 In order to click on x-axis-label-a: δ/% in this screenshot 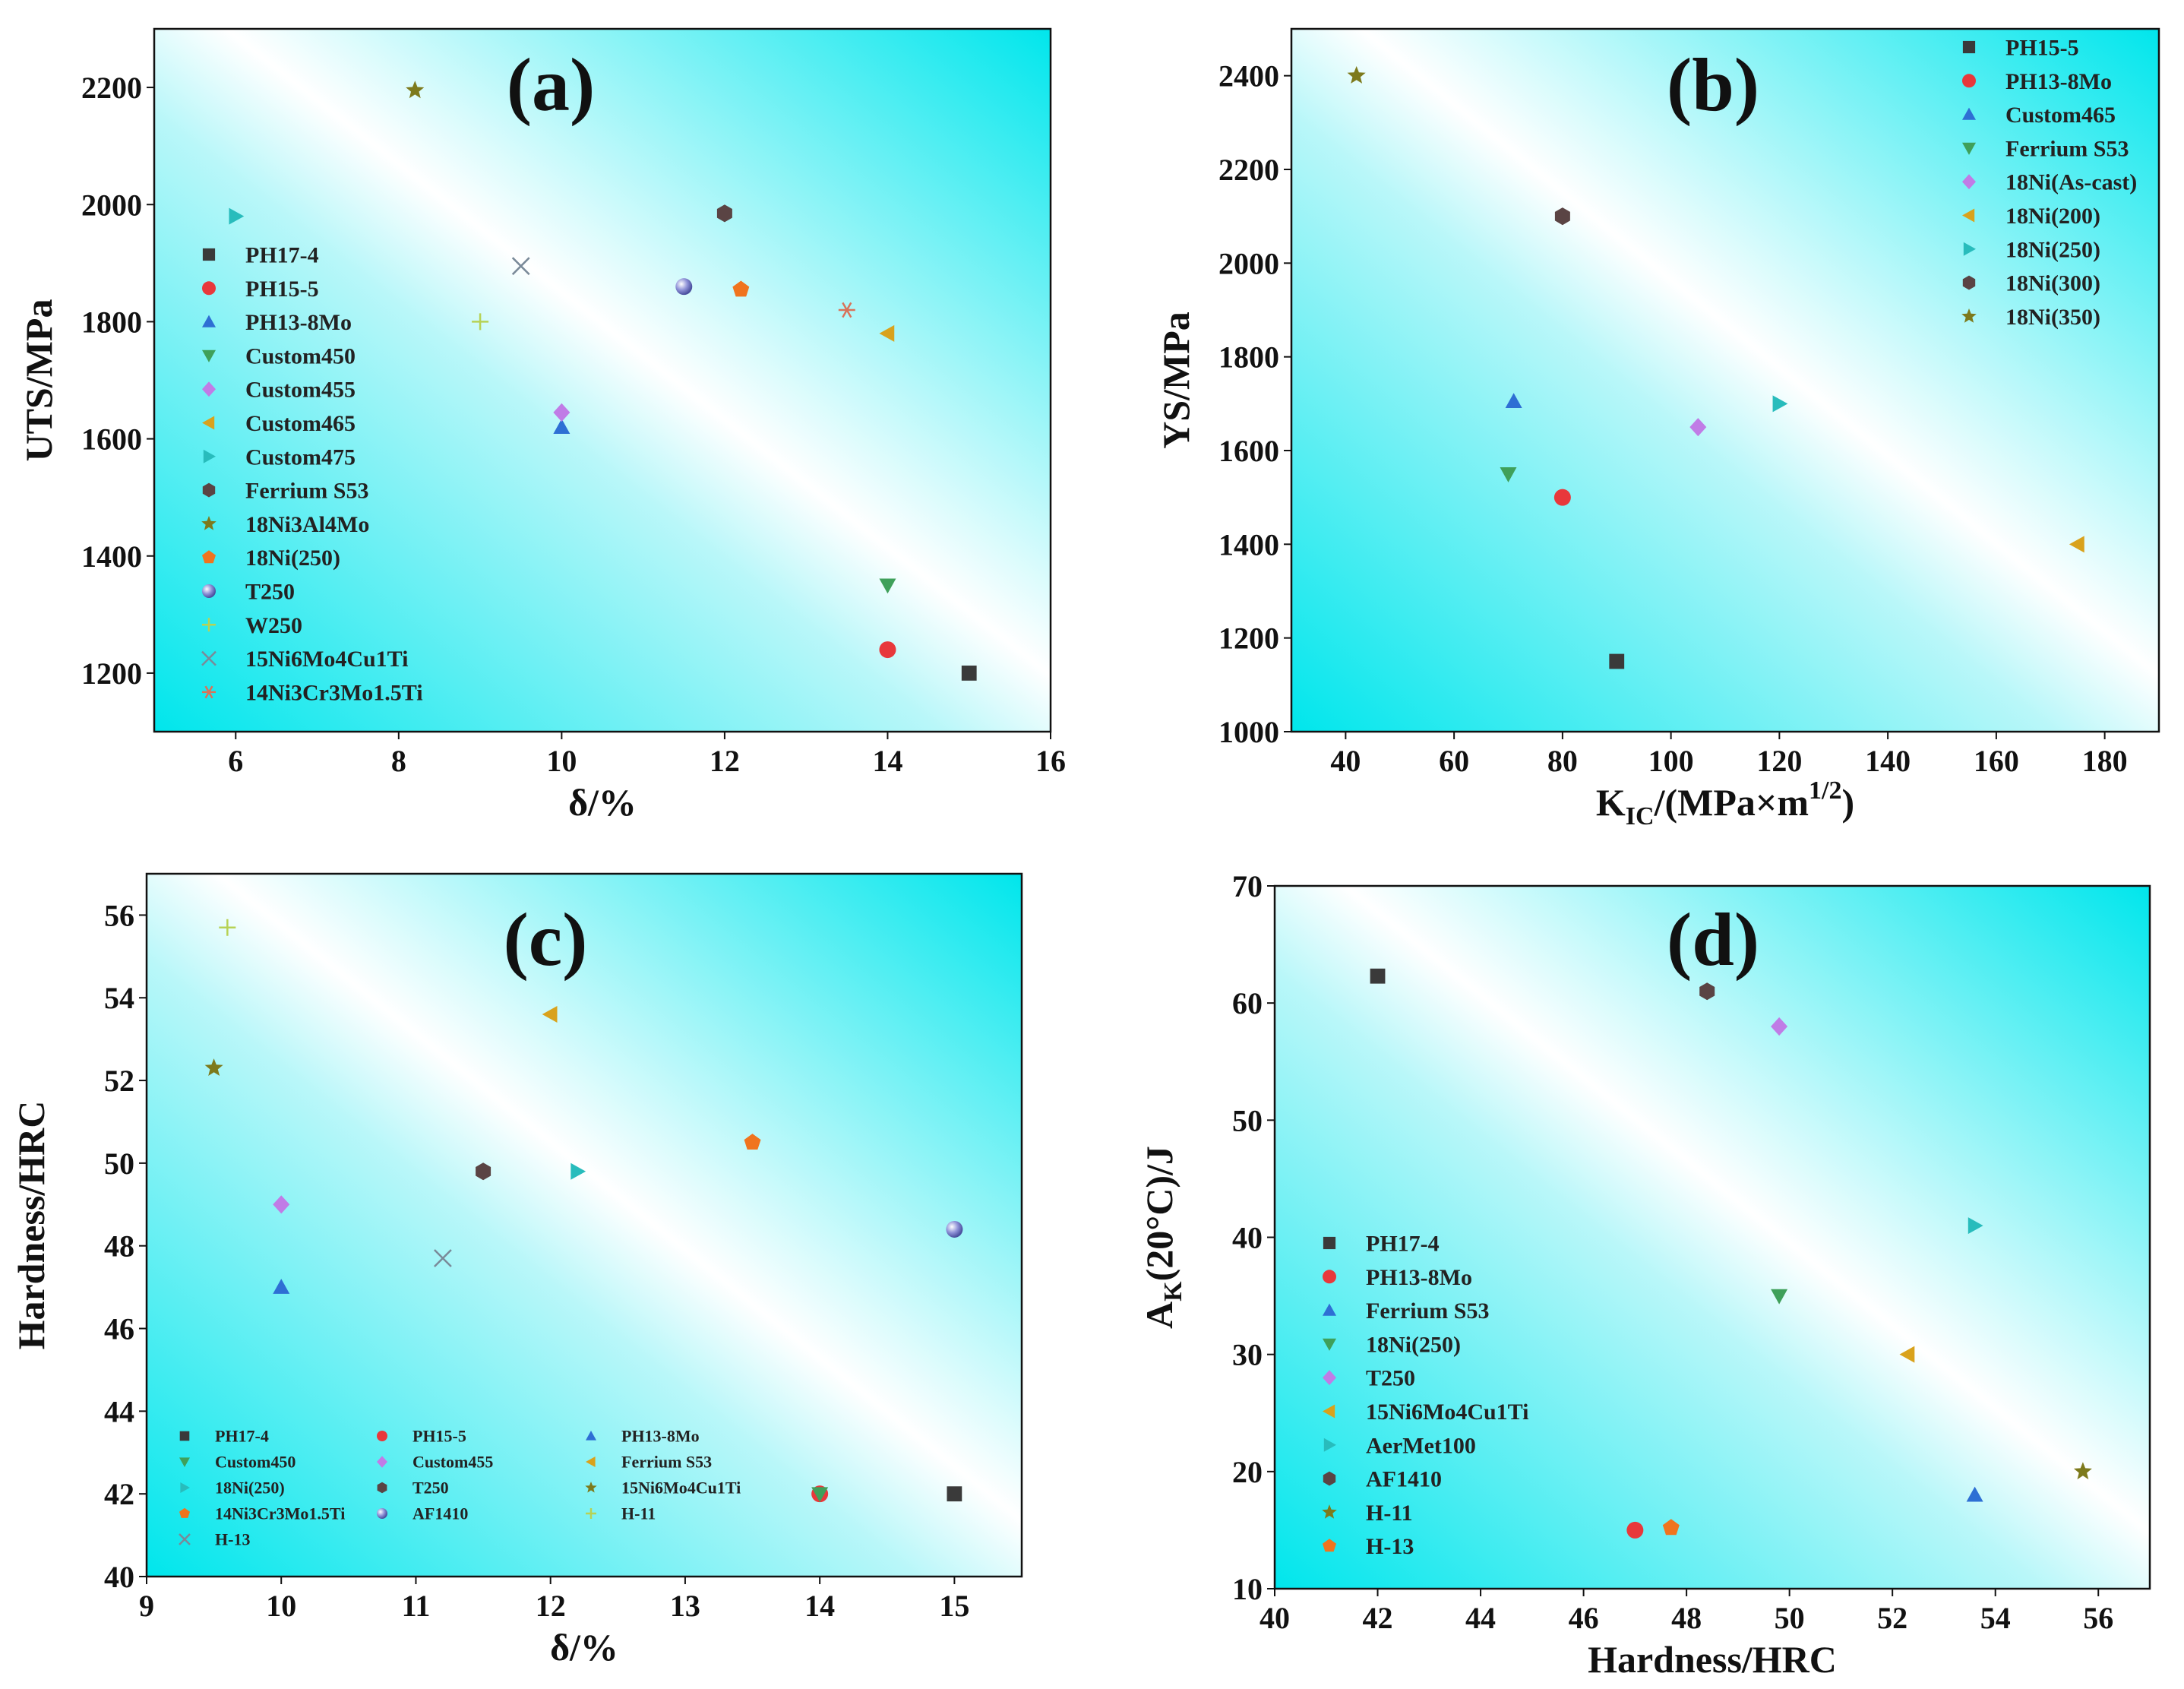, I will do `click(602, 802)`.